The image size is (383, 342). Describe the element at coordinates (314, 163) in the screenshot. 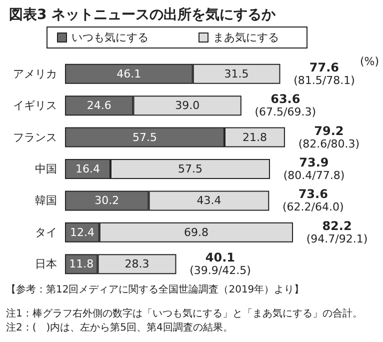

I see `total-label: 73.9` at that location.